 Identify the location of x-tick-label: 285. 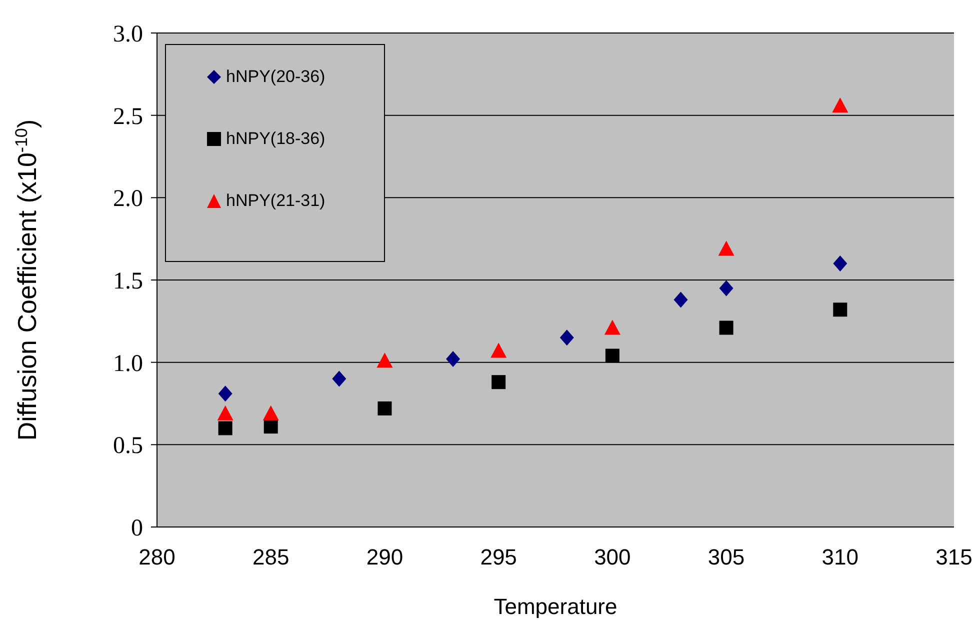
(271, 557).